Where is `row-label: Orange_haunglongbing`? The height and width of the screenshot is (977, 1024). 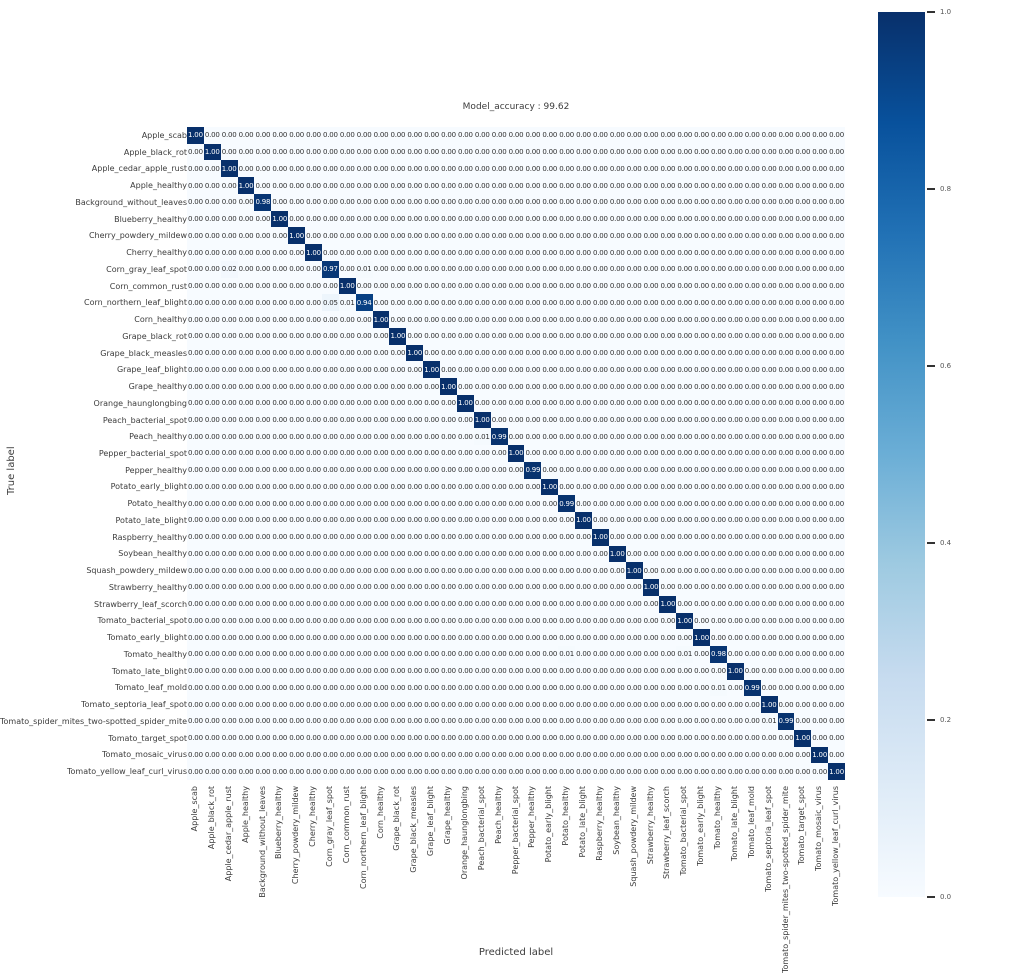
row-label: Orange_haunglongbing is located at coordinates (140, 403).